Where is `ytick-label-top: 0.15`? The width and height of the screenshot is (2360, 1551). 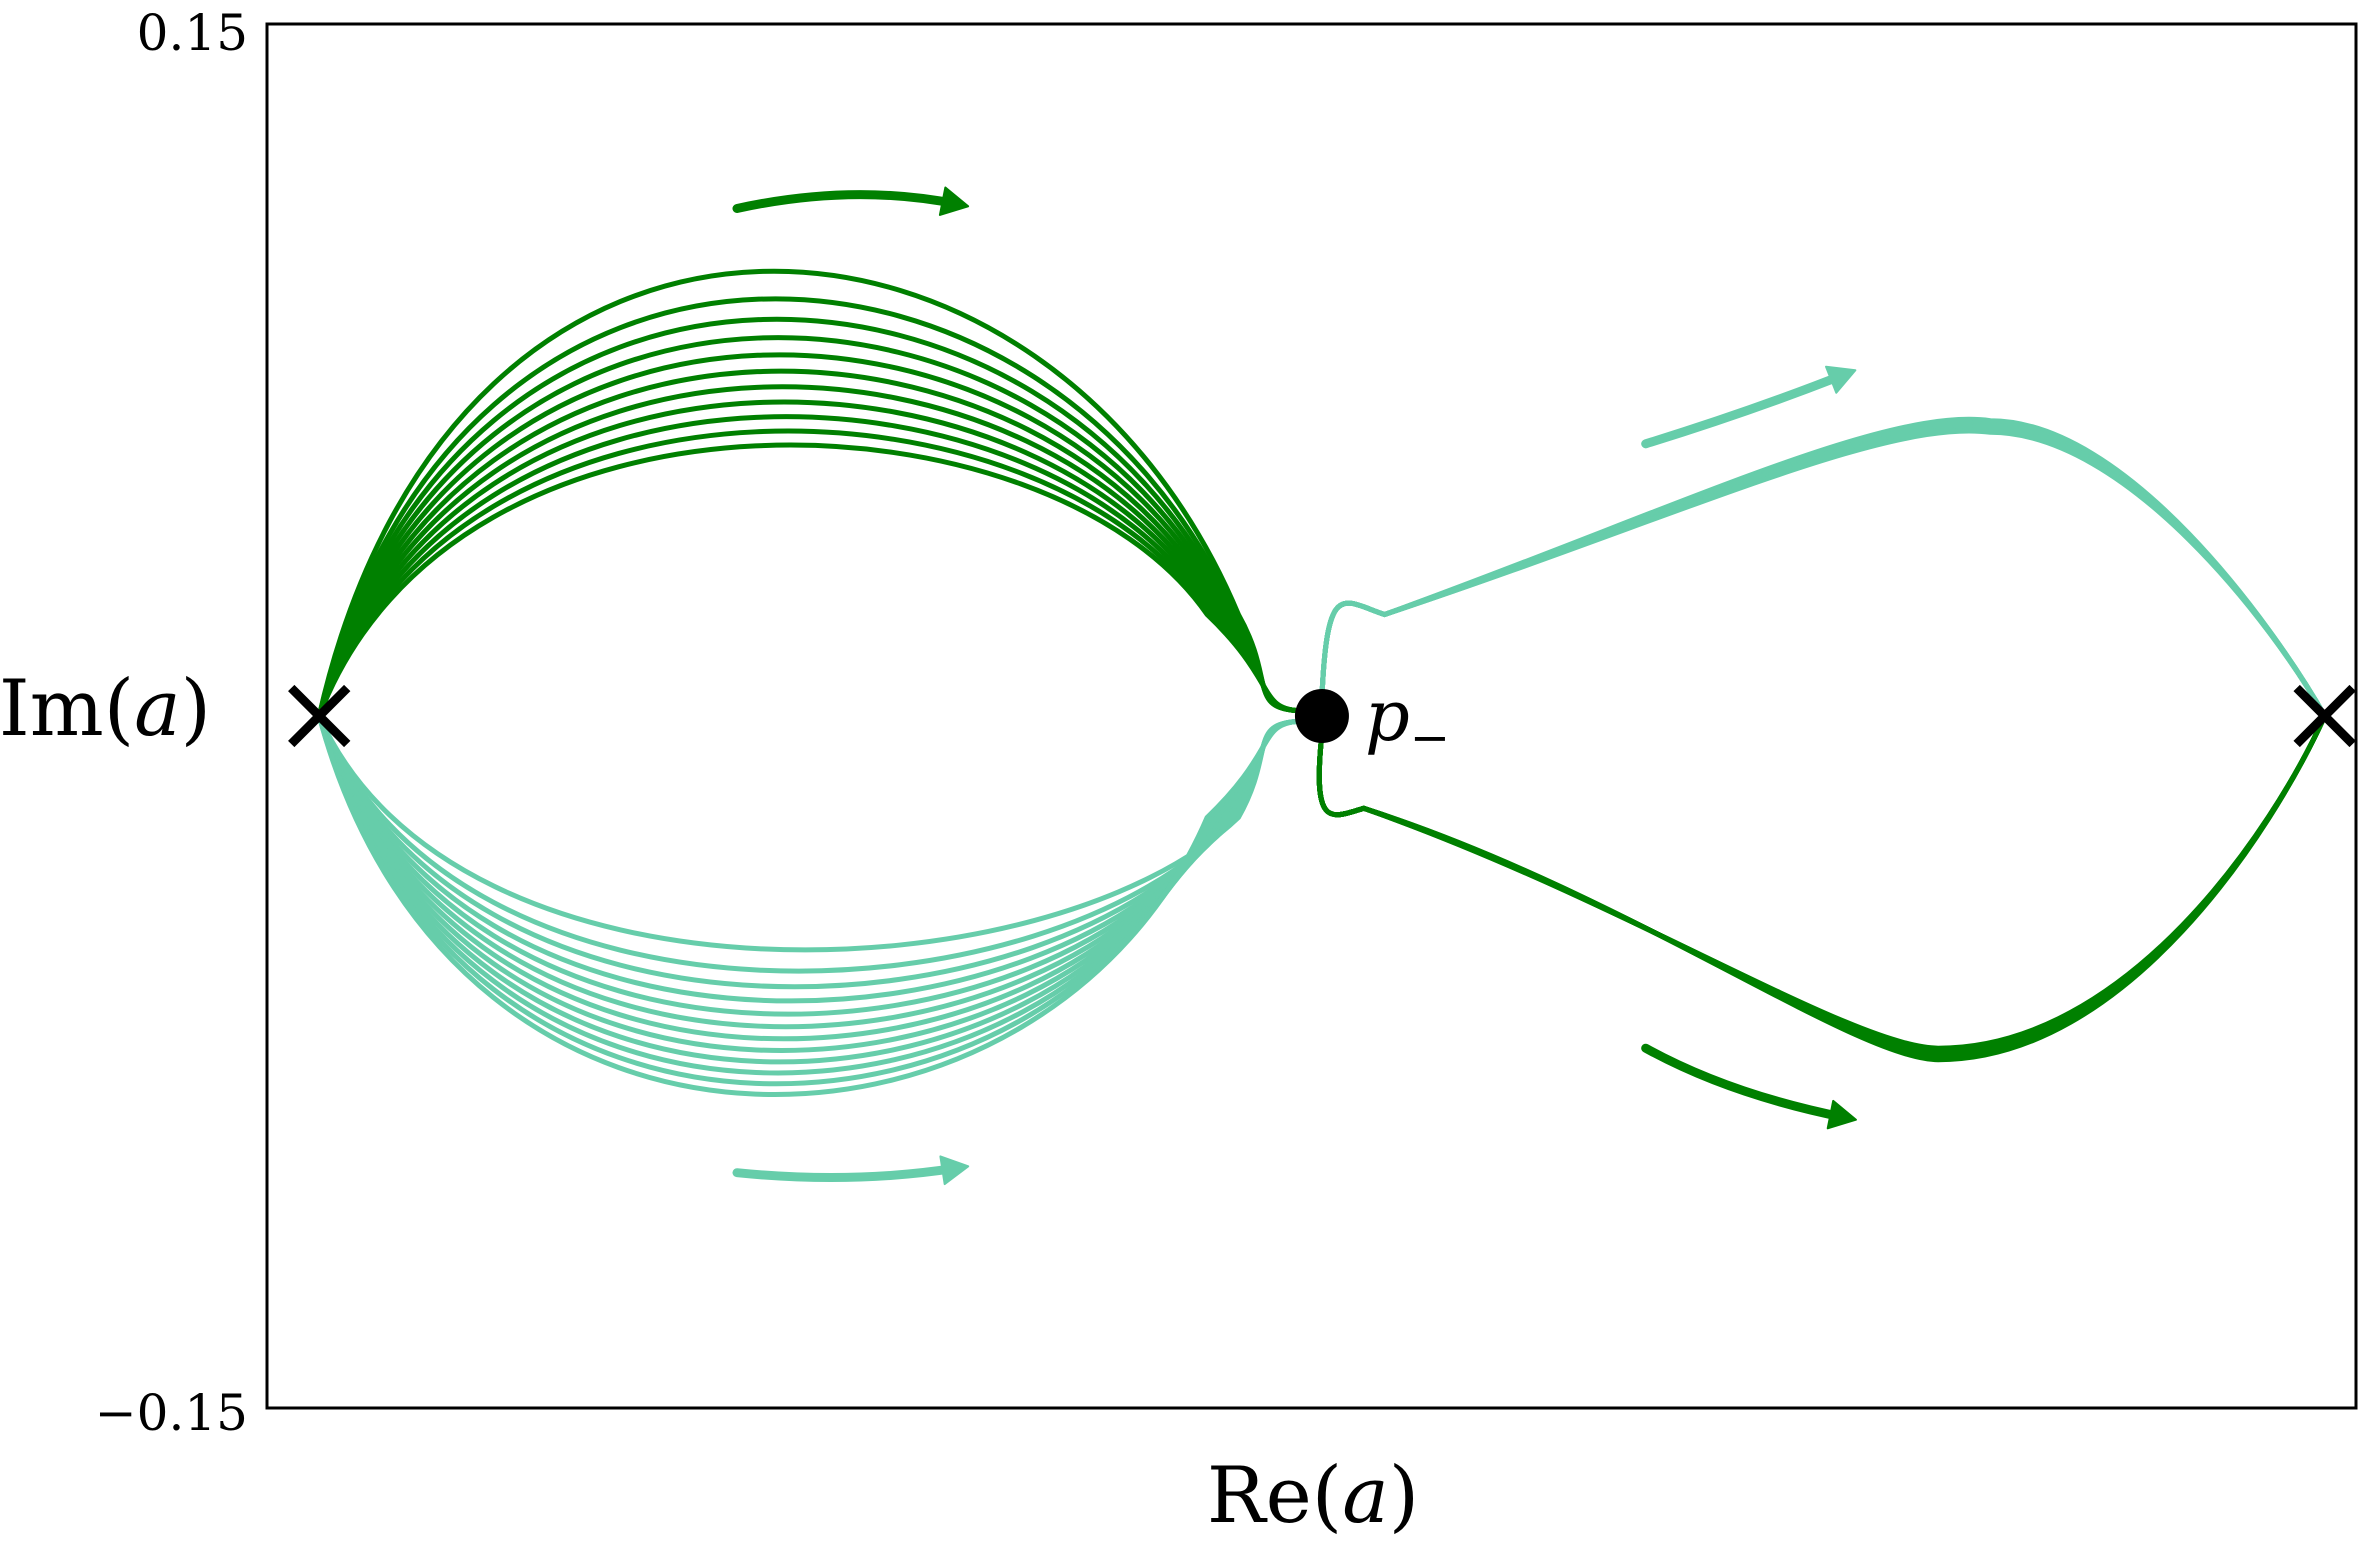 ytick-label-top: 0.15 is located at coordinates (192, 33).